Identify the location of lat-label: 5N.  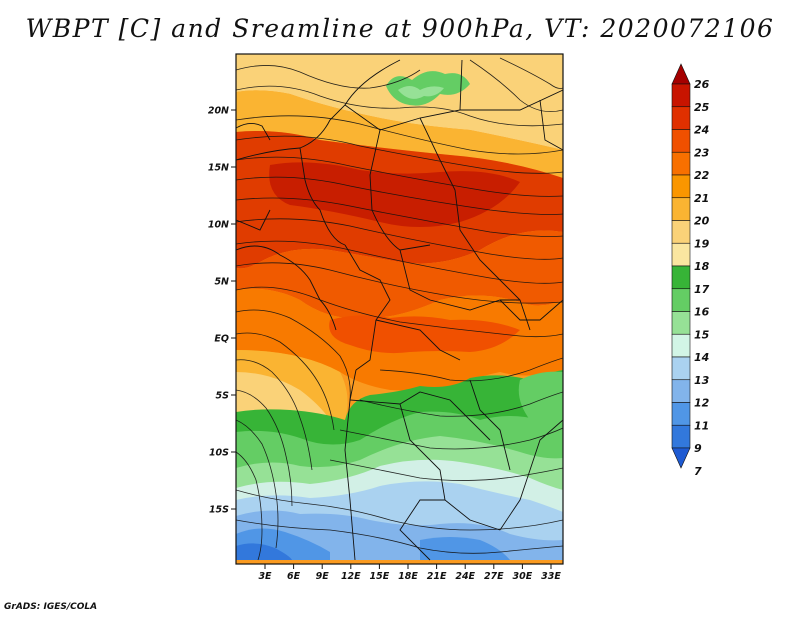
(221, 282).